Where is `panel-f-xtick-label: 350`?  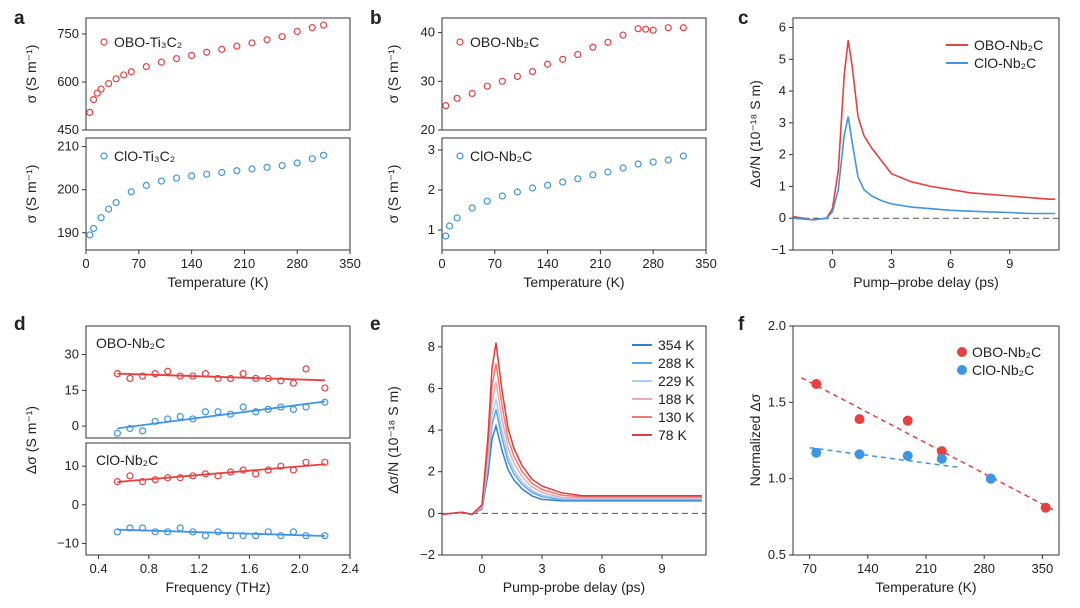 panel-f-xtick-label: 350 is located at coordinates (1043, 568).